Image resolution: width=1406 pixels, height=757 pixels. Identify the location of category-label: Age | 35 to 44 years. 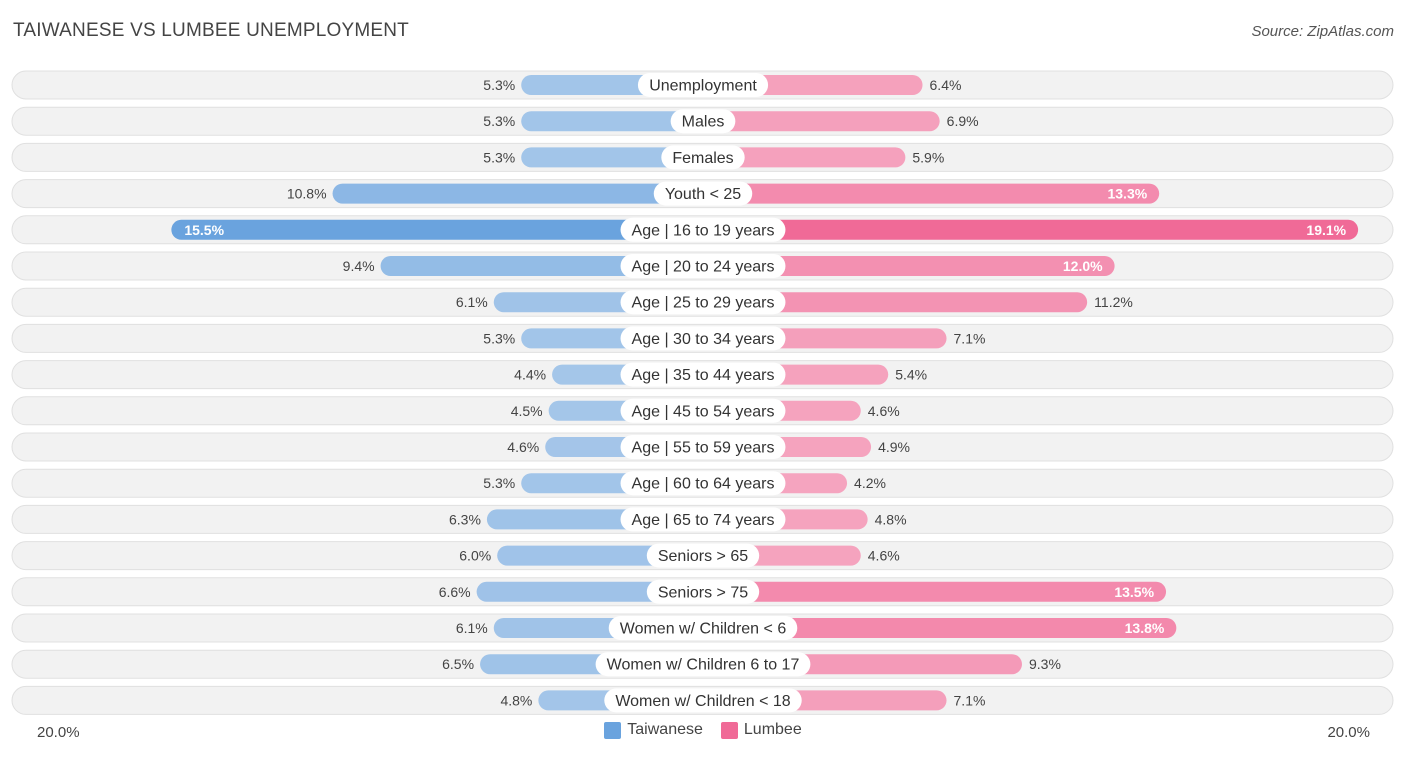
(703, 375).